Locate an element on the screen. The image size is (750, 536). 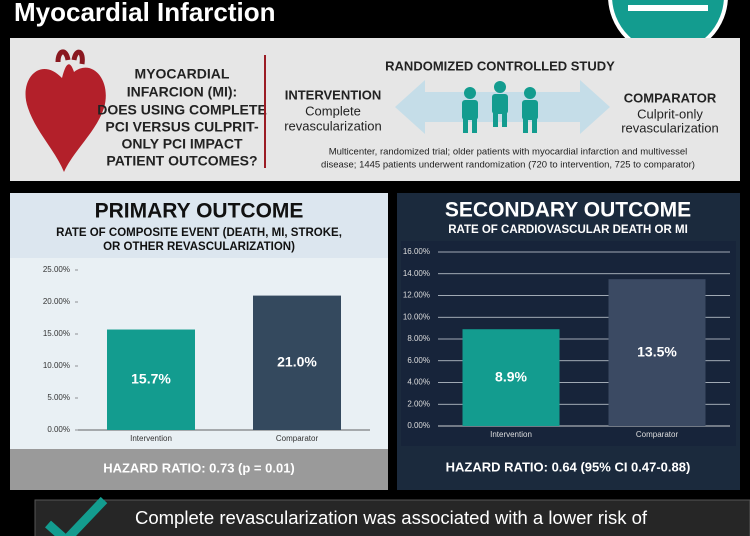
bar-value-label: 13.5% is located at coordinates (657, 351).